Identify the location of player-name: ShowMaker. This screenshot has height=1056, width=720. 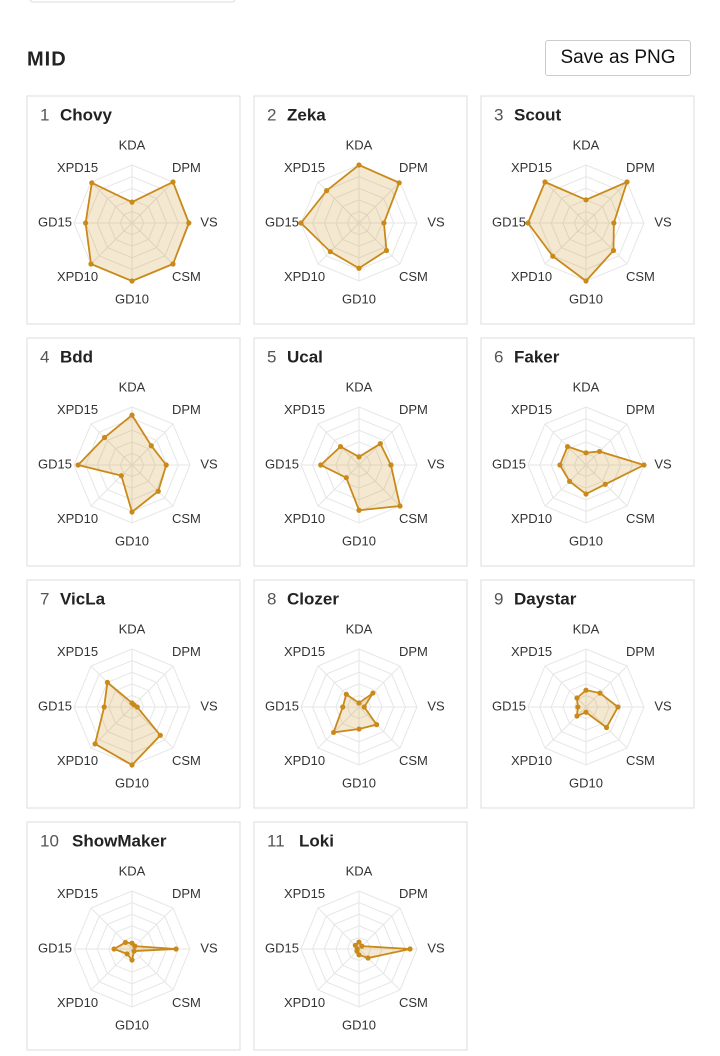
(119, 840).